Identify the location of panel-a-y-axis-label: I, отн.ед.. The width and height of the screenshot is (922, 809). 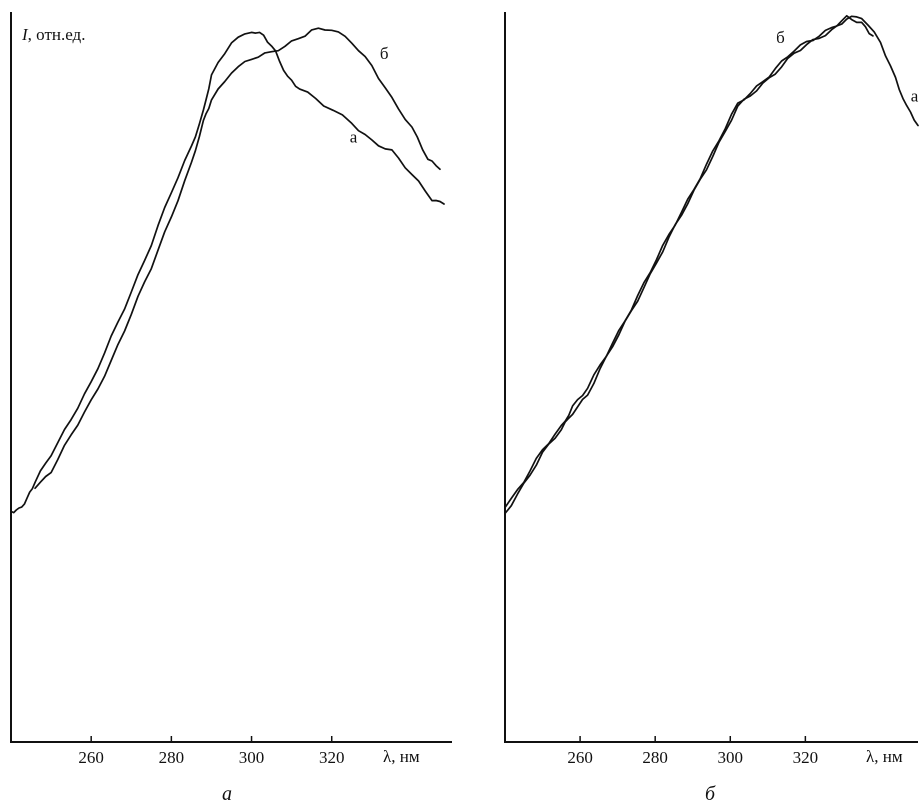
(53, 34).